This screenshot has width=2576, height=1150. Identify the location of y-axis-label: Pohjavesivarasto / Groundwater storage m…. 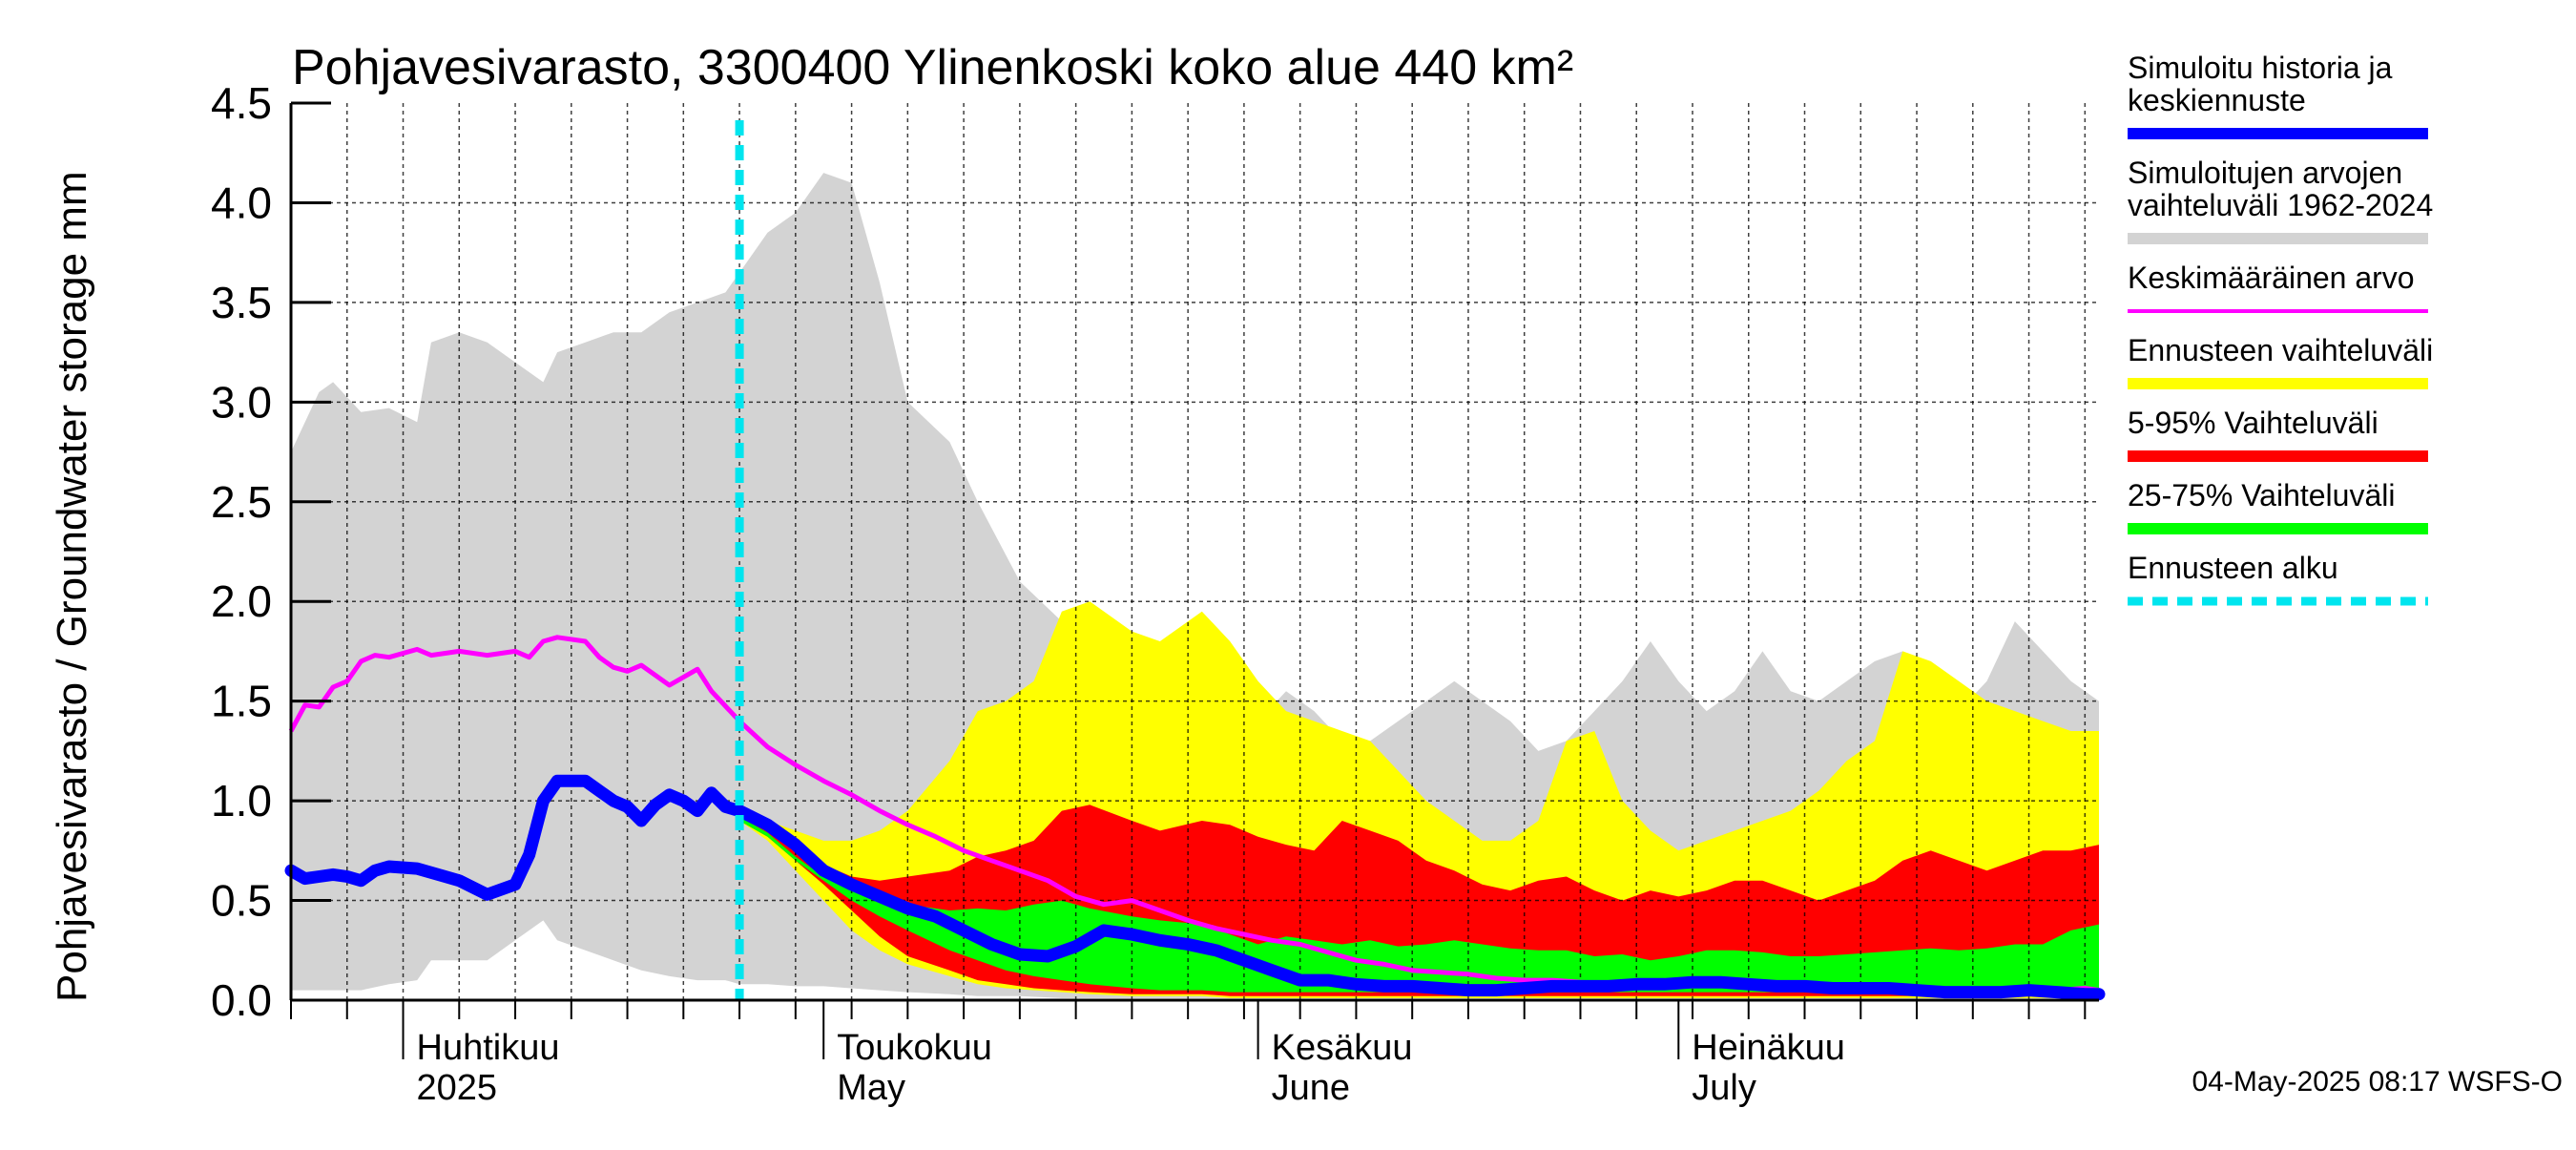
(72, 586).